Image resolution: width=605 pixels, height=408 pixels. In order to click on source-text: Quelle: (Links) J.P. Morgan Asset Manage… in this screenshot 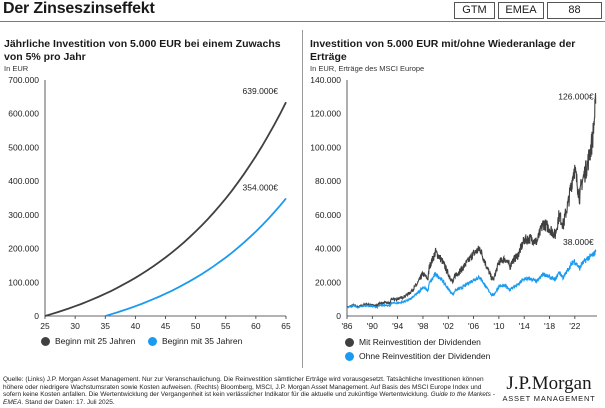, I will do `click(243, 387)`.